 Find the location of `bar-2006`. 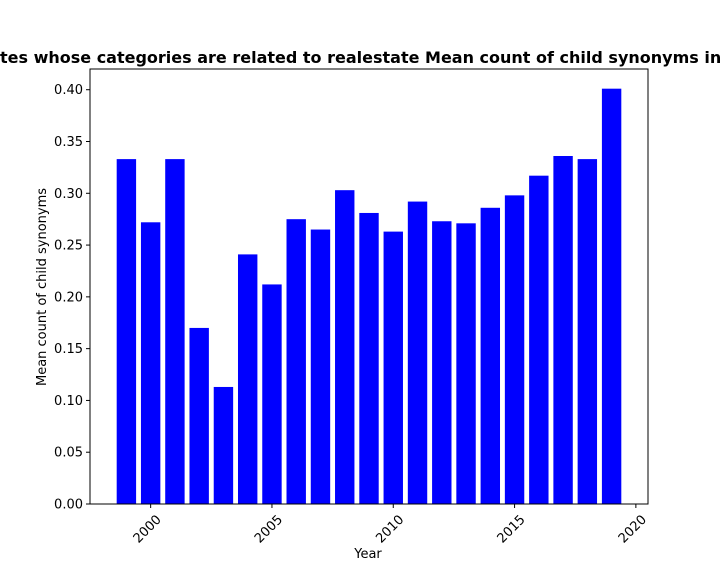

bar-2006 is located at coordinates (296, 361).